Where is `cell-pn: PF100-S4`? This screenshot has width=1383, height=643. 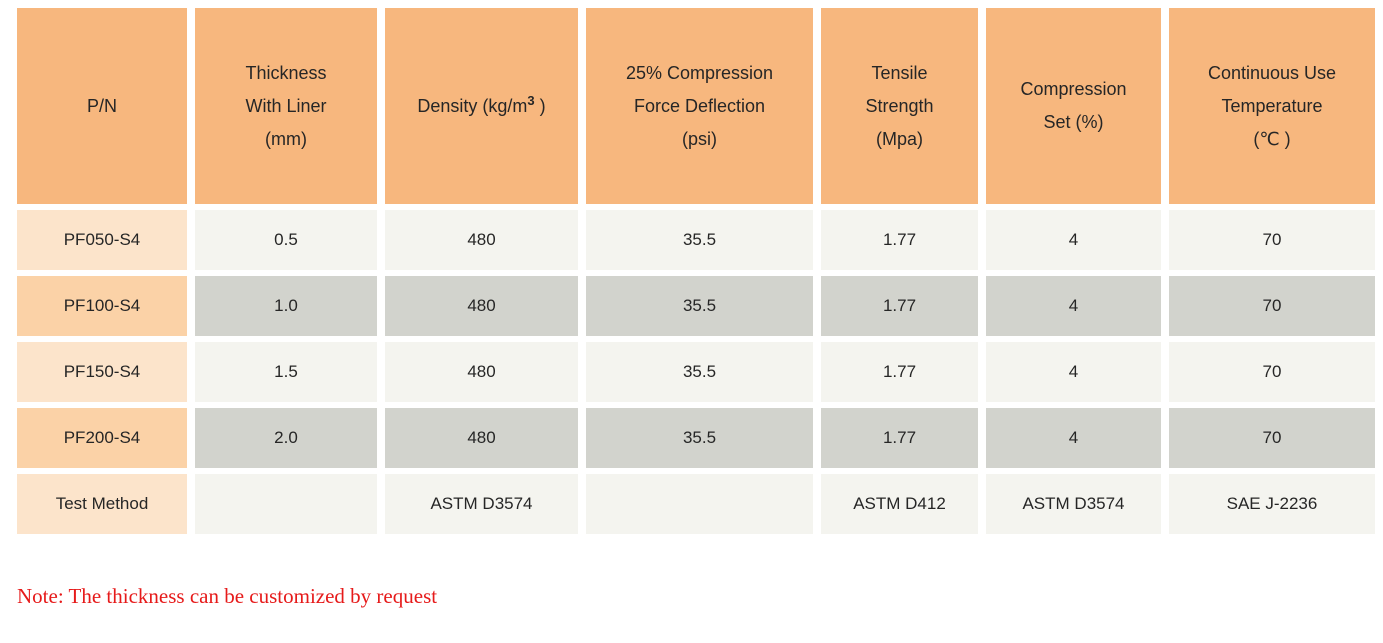 cell-pn: PF100-S4 is located at coordinates (102, 306).